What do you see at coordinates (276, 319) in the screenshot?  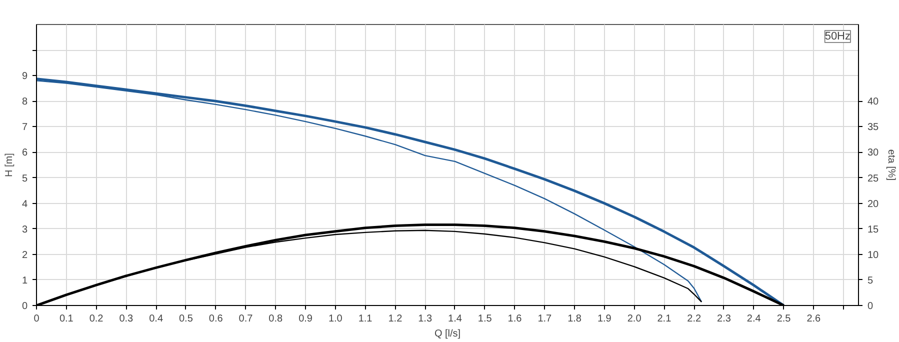 I see `x-tick-label: 0.8` at bounding box center [276, 319].